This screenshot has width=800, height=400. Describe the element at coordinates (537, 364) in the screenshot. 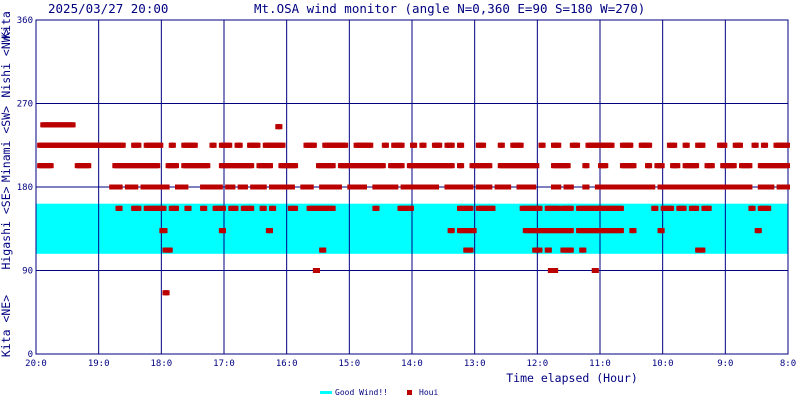

I see `x-tick-label: 12:0` at that location.